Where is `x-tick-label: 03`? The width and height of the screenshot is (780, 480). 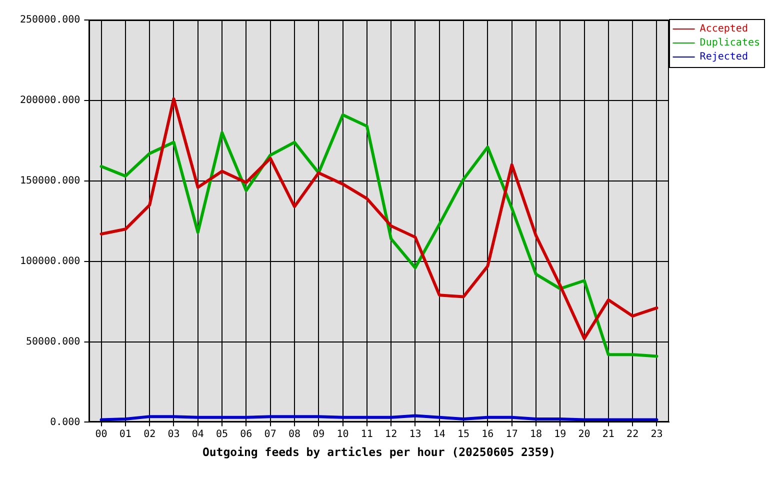
x-tick-label: 03 is located at coordinates (174, 434).